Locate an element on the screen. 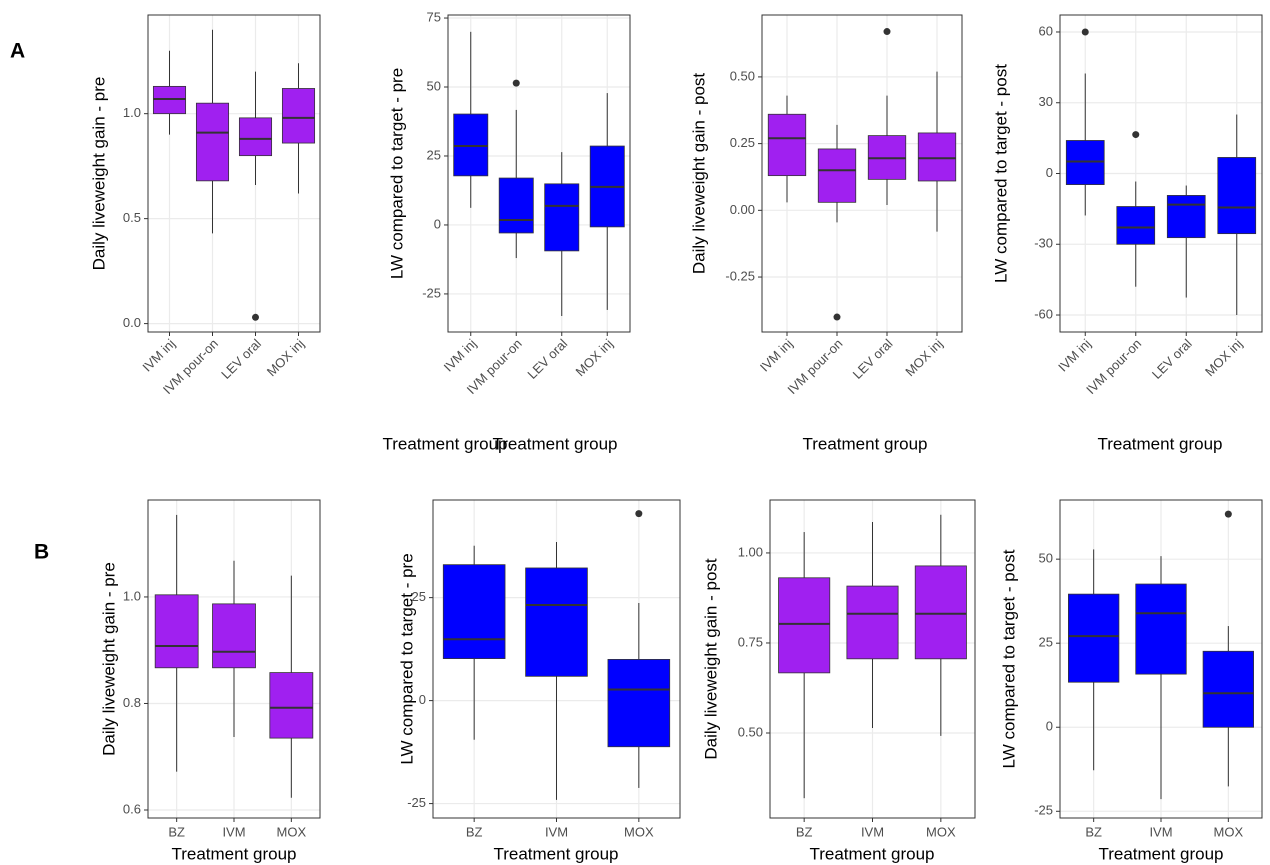  y-tick-label: 30 is located at coordinates (1046, 101).